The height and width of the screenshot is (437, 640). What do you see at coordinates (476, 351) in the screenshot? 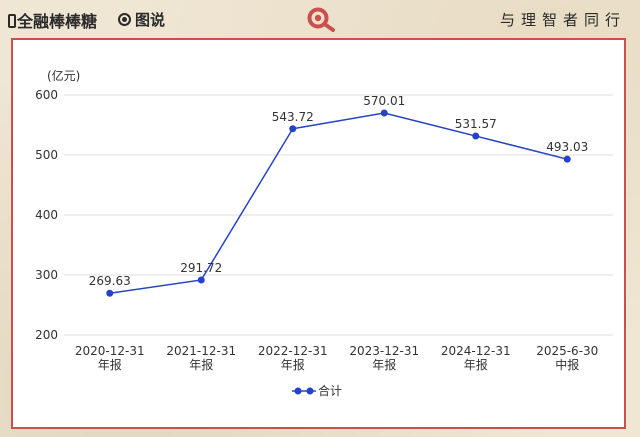
I see `x-tick-label: 2024-12-31` at bounding box center [476, 351].